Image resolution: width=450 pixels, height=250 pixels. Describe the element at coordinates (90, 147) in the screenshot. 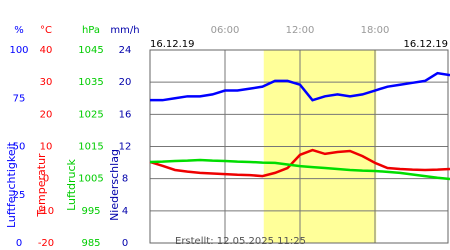

I see `y-tick-label: 1015` at that location.